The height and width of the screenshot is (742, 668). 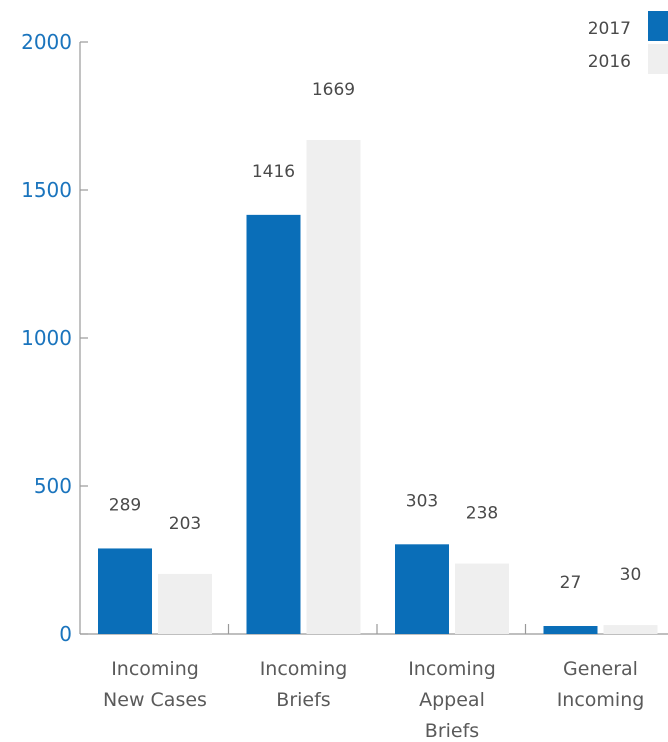 I want to click on y-tick-label: 2000, so click(x=46, y=42).